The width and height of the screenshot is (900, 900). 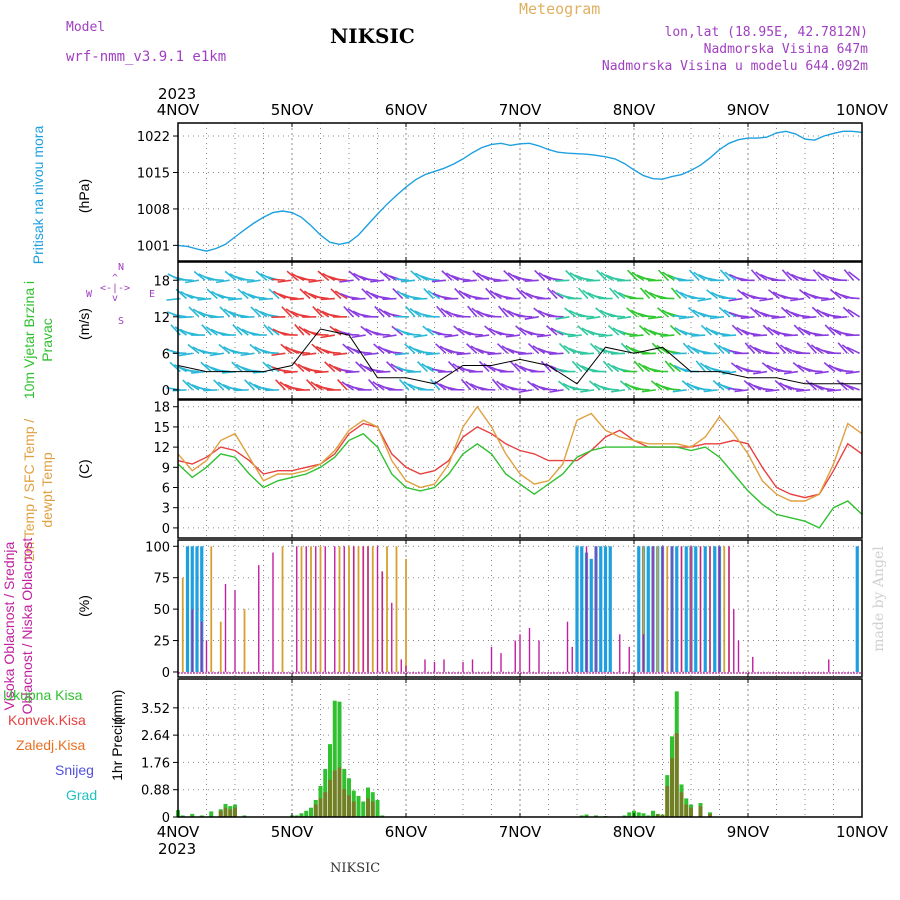 What do you see at coordinates (161, 318) in the screenshot?
I see `y-tick-label: 12` at bounding box center [161, 318].